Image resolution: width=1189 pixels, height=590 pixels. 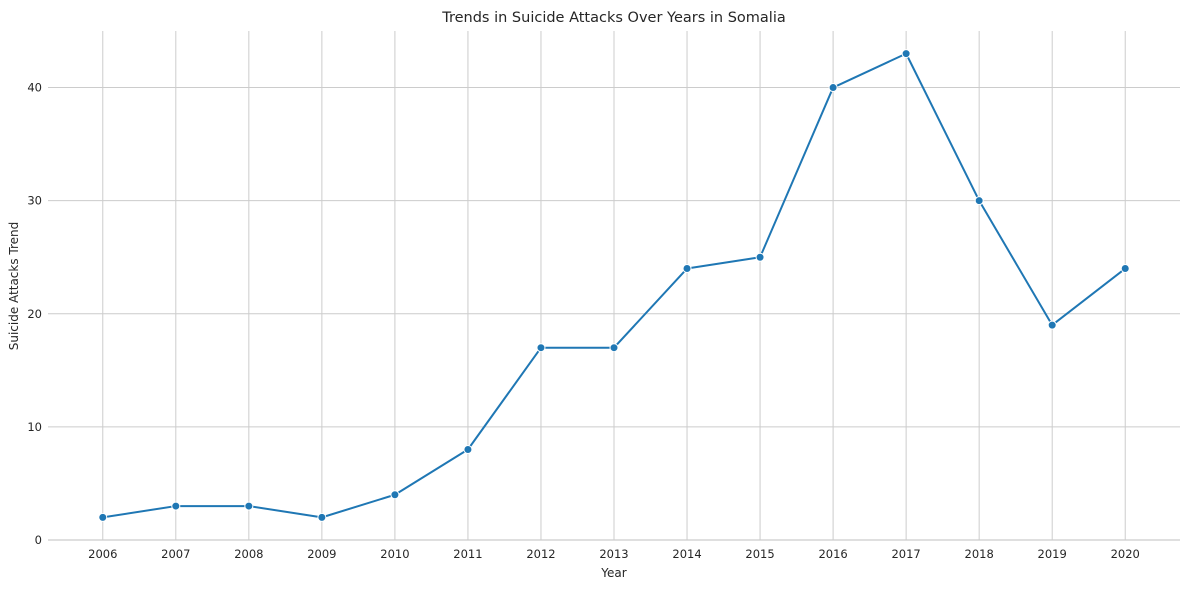 What do you see at coordinates (395, 495) in the screenshot?
I see `data-point-2010` at bounding box center [395, 495].